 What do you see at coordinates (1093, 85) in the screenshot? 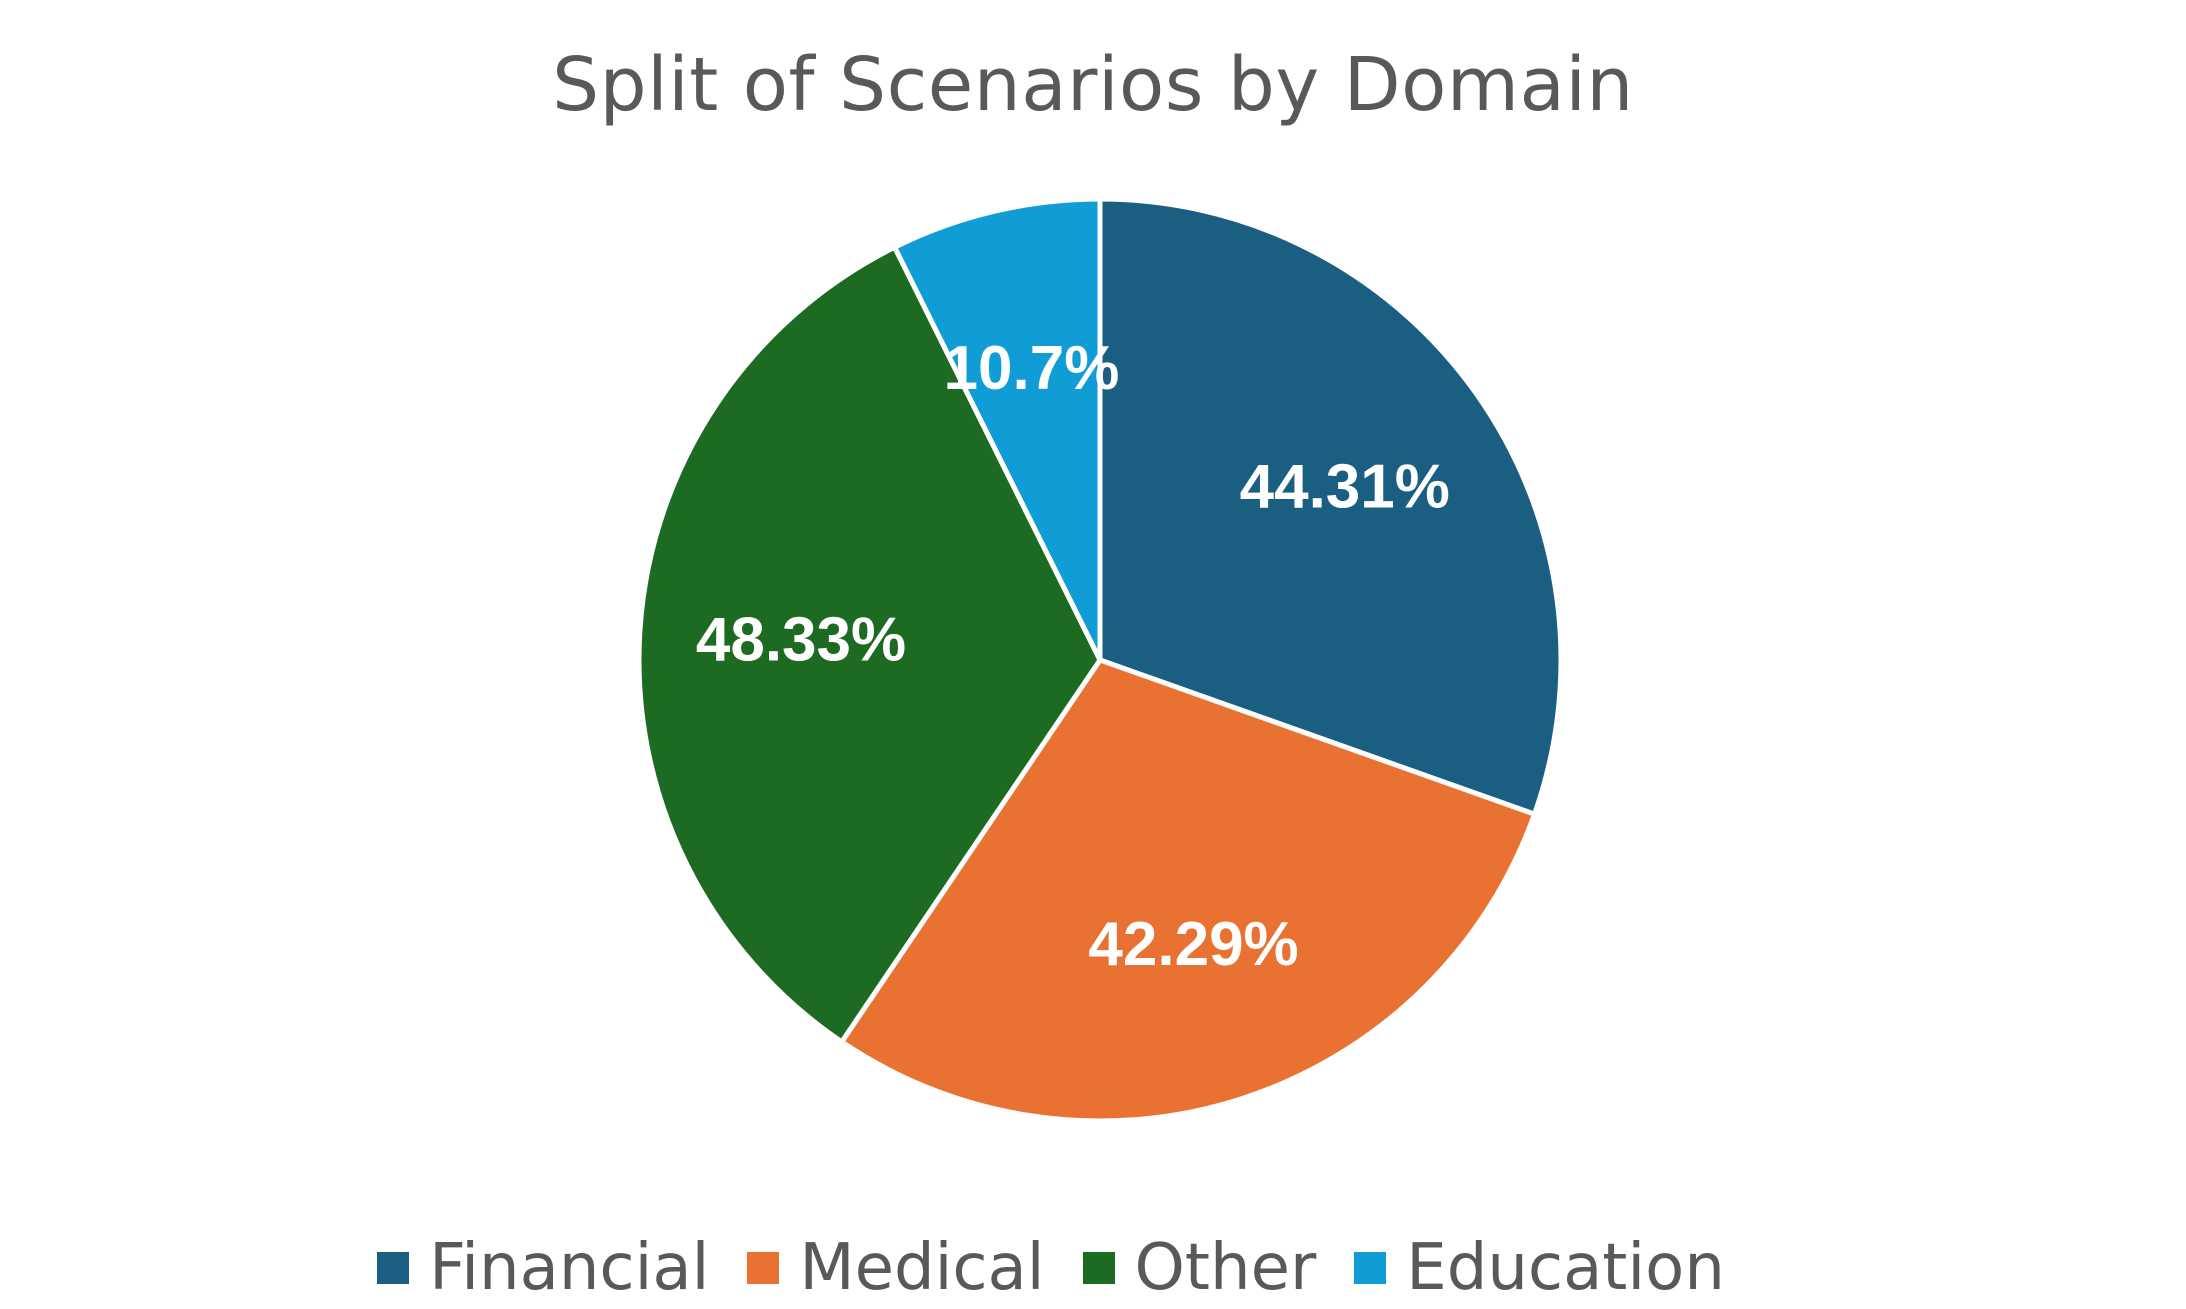
I see `chart-title: Split of Scenarios by Domain` at bounding box center [1093, 85].